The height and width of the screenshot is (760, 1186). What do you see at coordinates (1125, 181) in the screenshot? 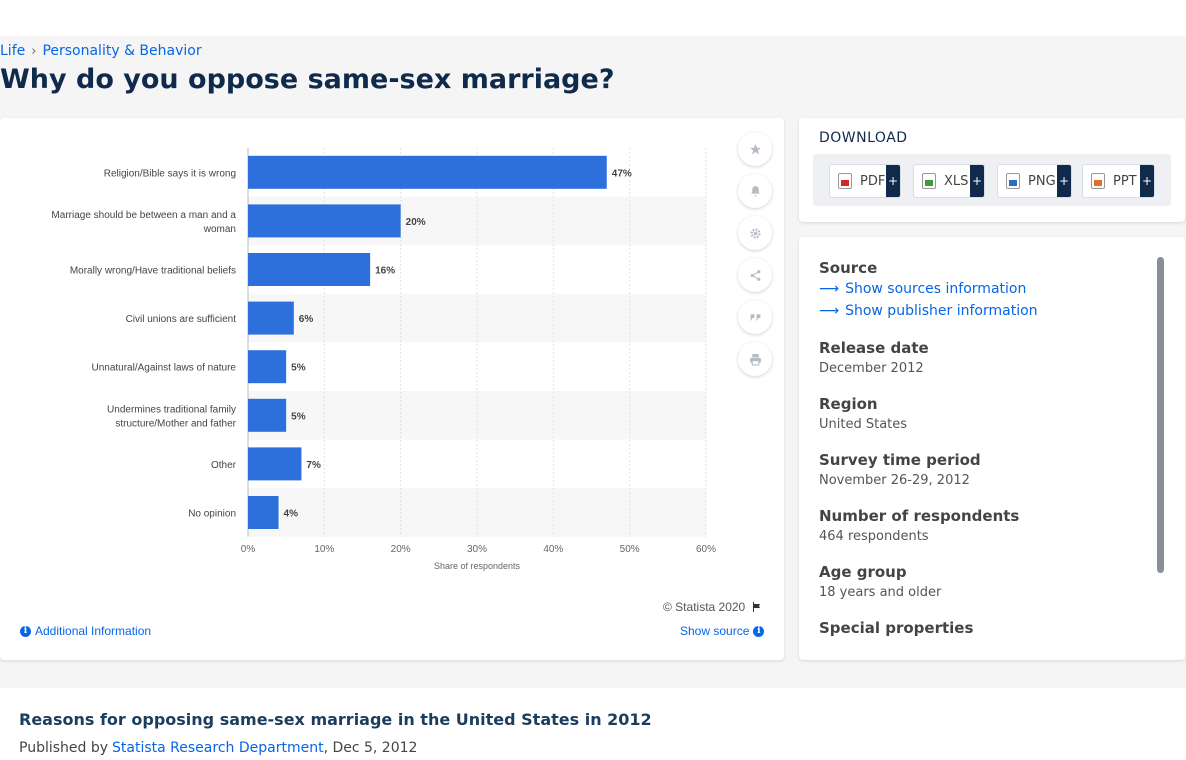
I see `download-ppt-label: PPT` at bounding box center [1125, 181].